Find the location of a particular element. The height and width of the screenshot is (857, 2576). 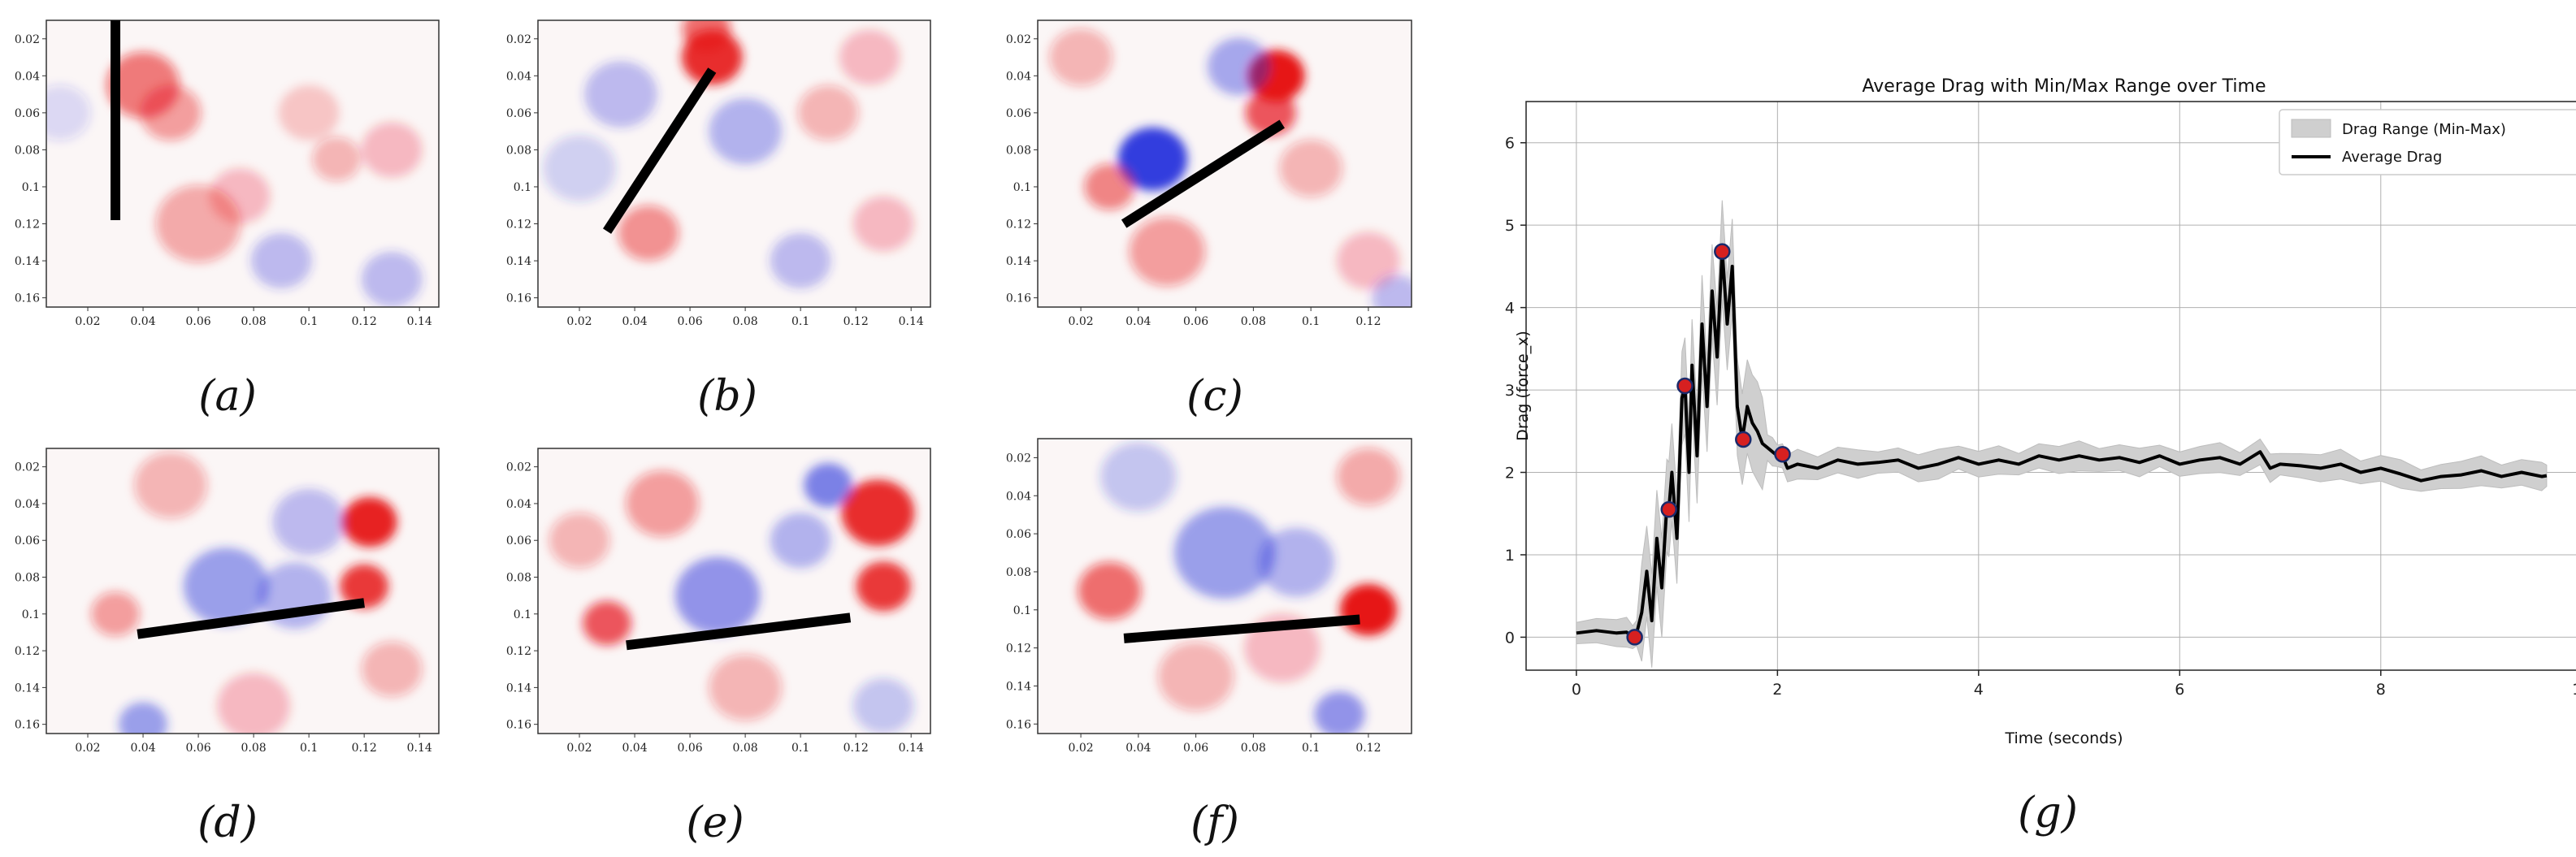

x-ticks-d: 0.02 0.04 0.06 0.08 0.1 0.12 0.14 is located at coordinates (253, 744).